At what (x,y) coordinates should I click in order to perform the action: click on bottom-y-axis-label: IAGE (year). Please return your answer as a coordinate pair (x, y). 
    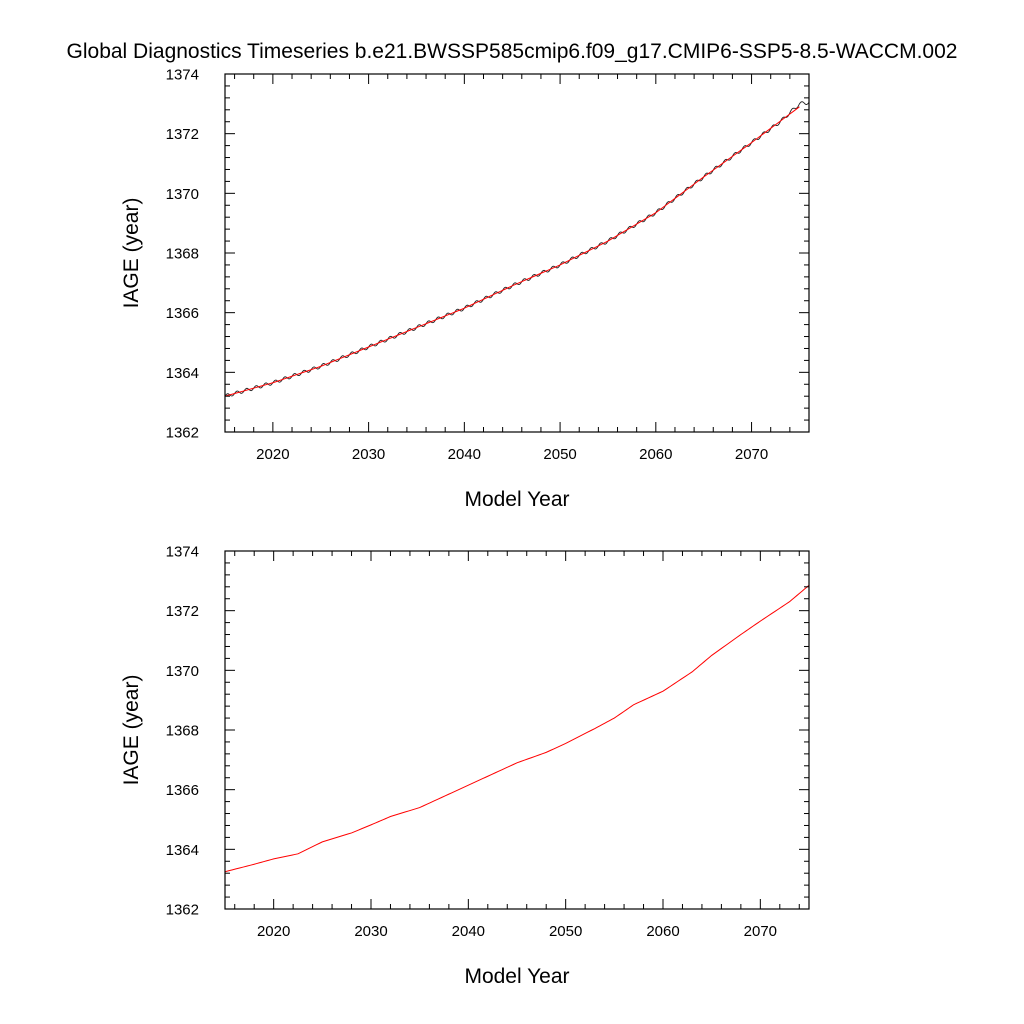
    Looking at the image, I should click on (131, 730).